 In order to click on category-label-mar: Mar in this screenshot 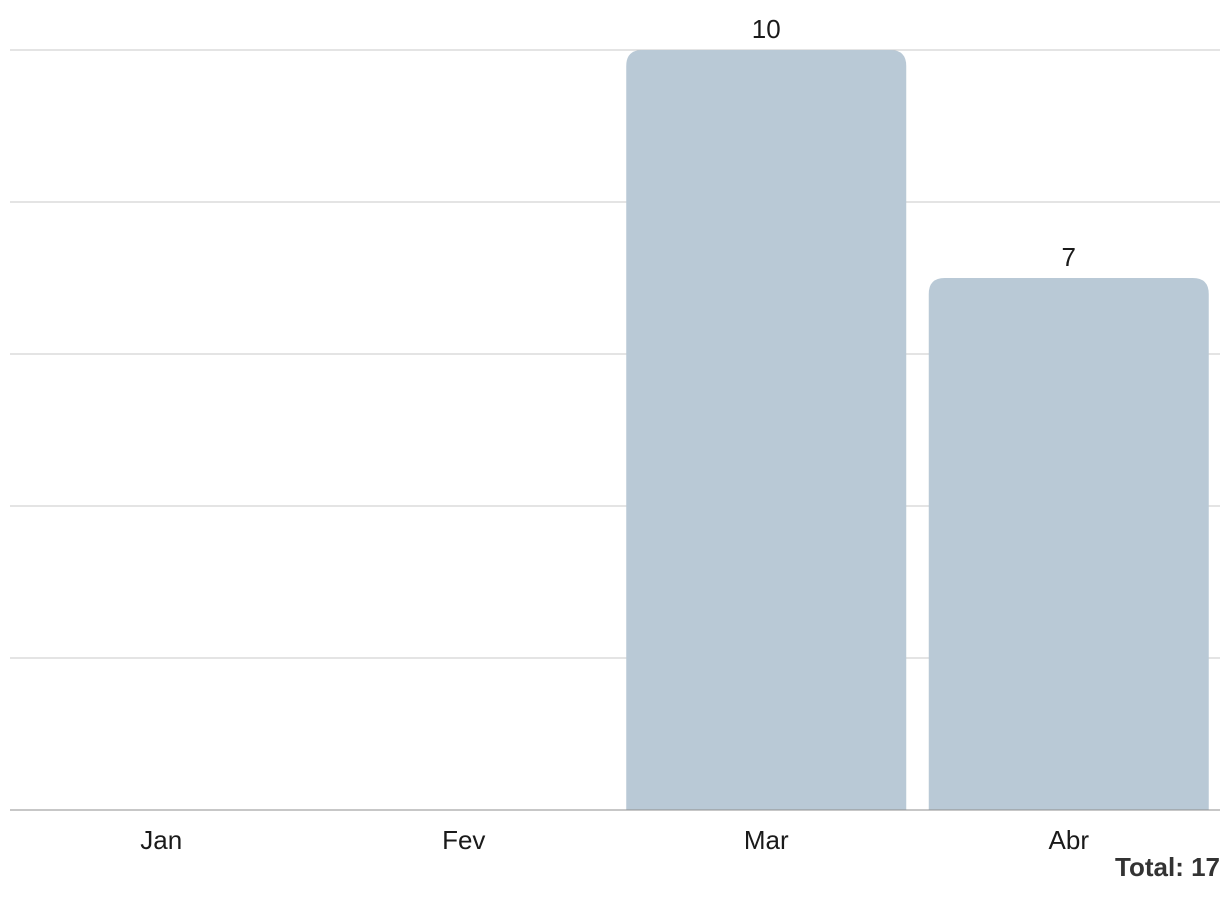, I will do `click(766, 840)`.